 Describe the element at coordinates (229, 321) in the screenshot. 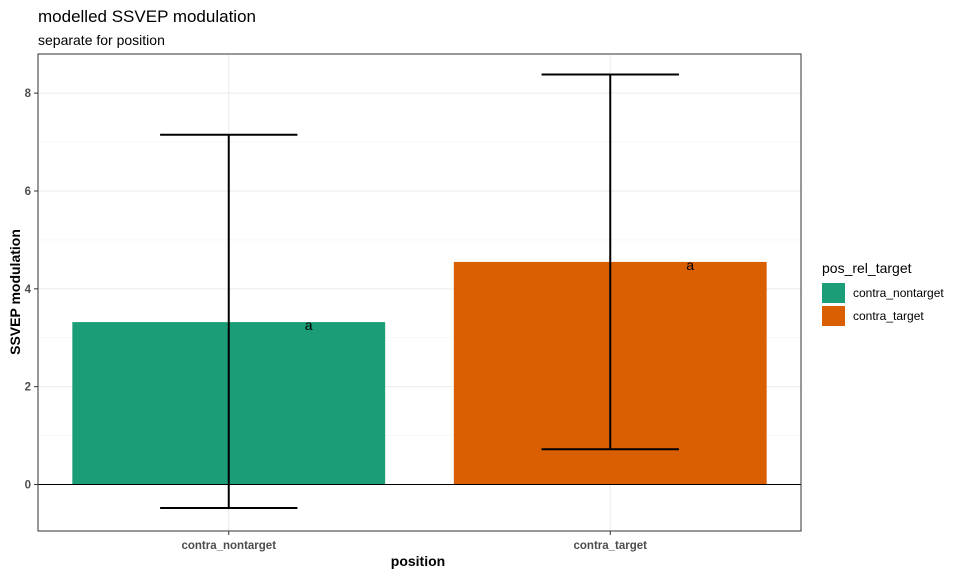

I see `error-bar-contra_nontarget` at that location.